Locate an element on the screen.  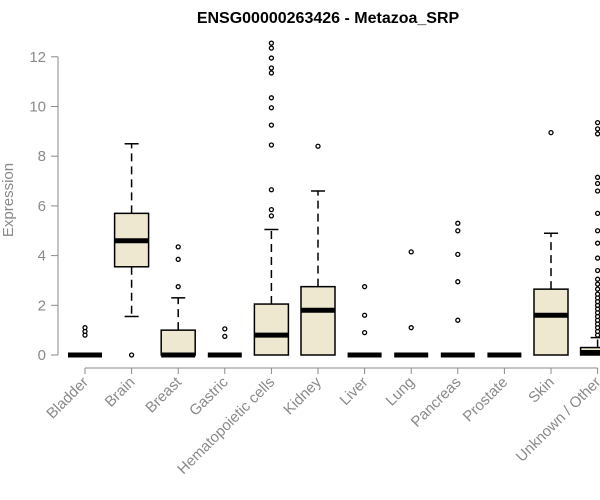
x-tick-label: Kidney is located at coordinates (302, 395).